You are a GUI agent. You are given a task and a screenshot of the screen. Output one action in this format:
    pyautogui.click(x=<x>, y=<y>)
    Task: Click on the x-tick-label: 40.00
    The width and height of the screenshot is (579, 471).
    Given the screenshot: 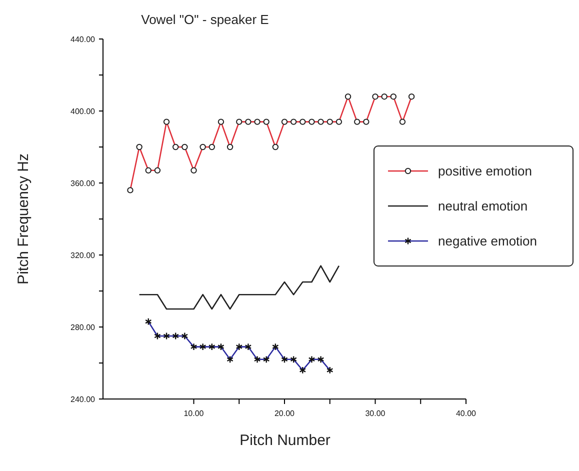 What is the action you would take?
    pyautogui.click(x=466, y=413)
    